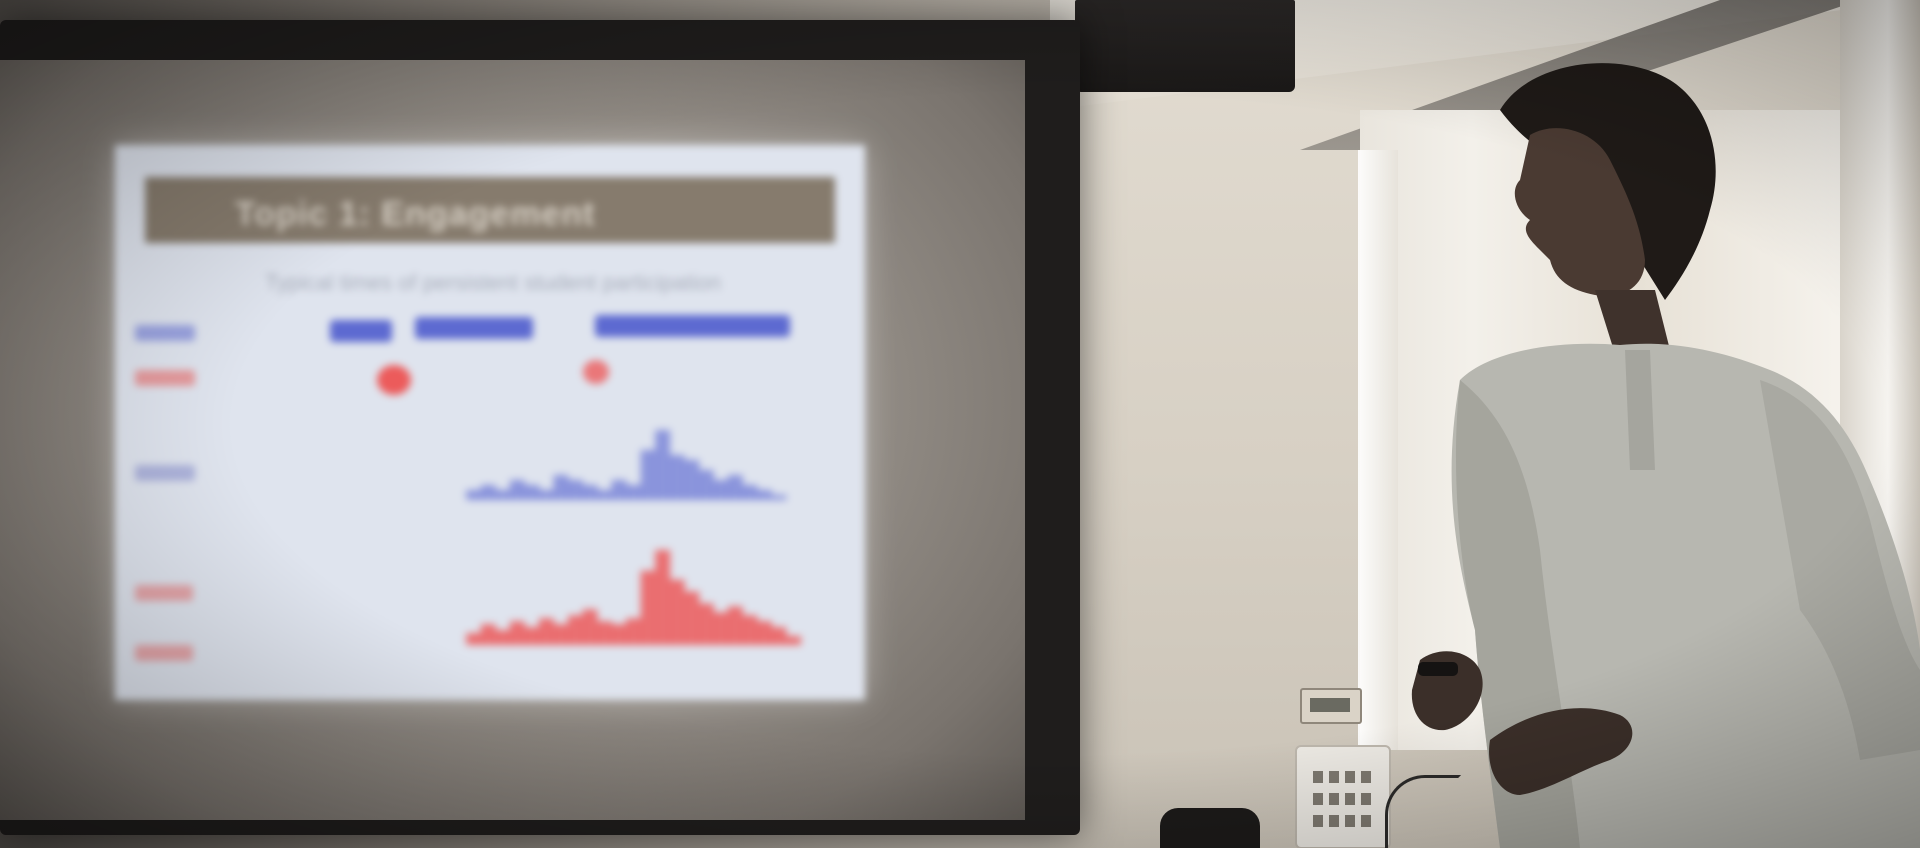 The height and width of the screenshot is (848, 1920). Describe the element at coordinates (1438, 669) in the screenshot. I see `clicker-icon` at that location.